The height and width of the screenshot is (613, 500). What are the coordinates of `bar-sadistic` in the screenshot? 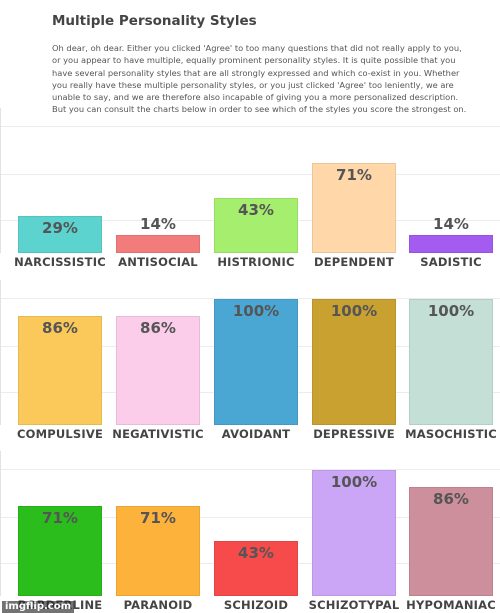 It's located at (451, 244).